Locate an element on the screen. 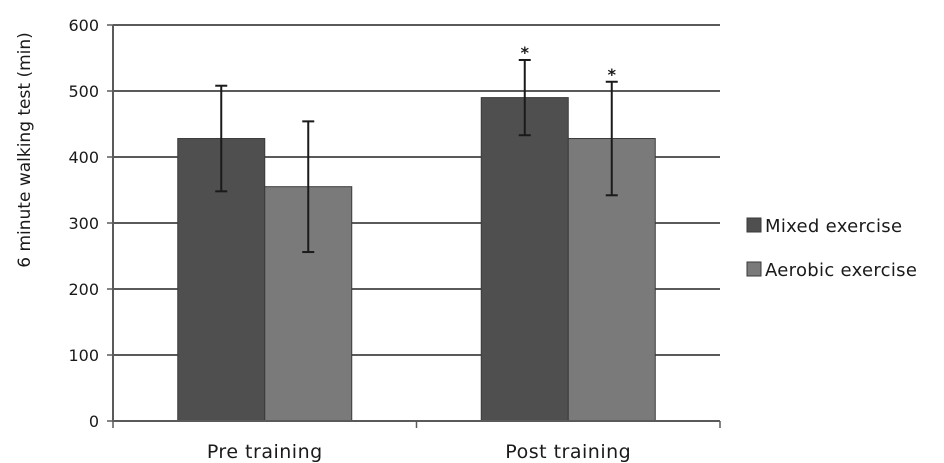 The image size is (944, 463). y-tick-label: 300 is located at coordinates (83, 223).